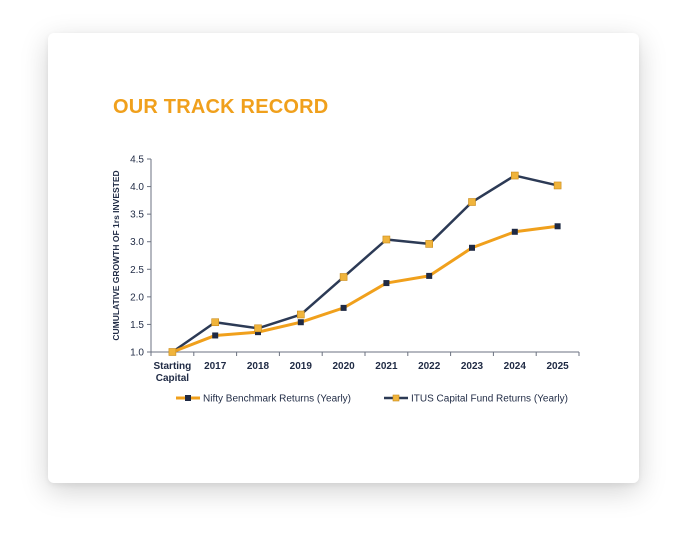 Image resolution: width=688 pixels, height=549 pixels. Describe the element at coordinates (489, 399) in the screenshot. I see `legend-label: ITUS Capital Fund Returns (Yearly)` at that location.